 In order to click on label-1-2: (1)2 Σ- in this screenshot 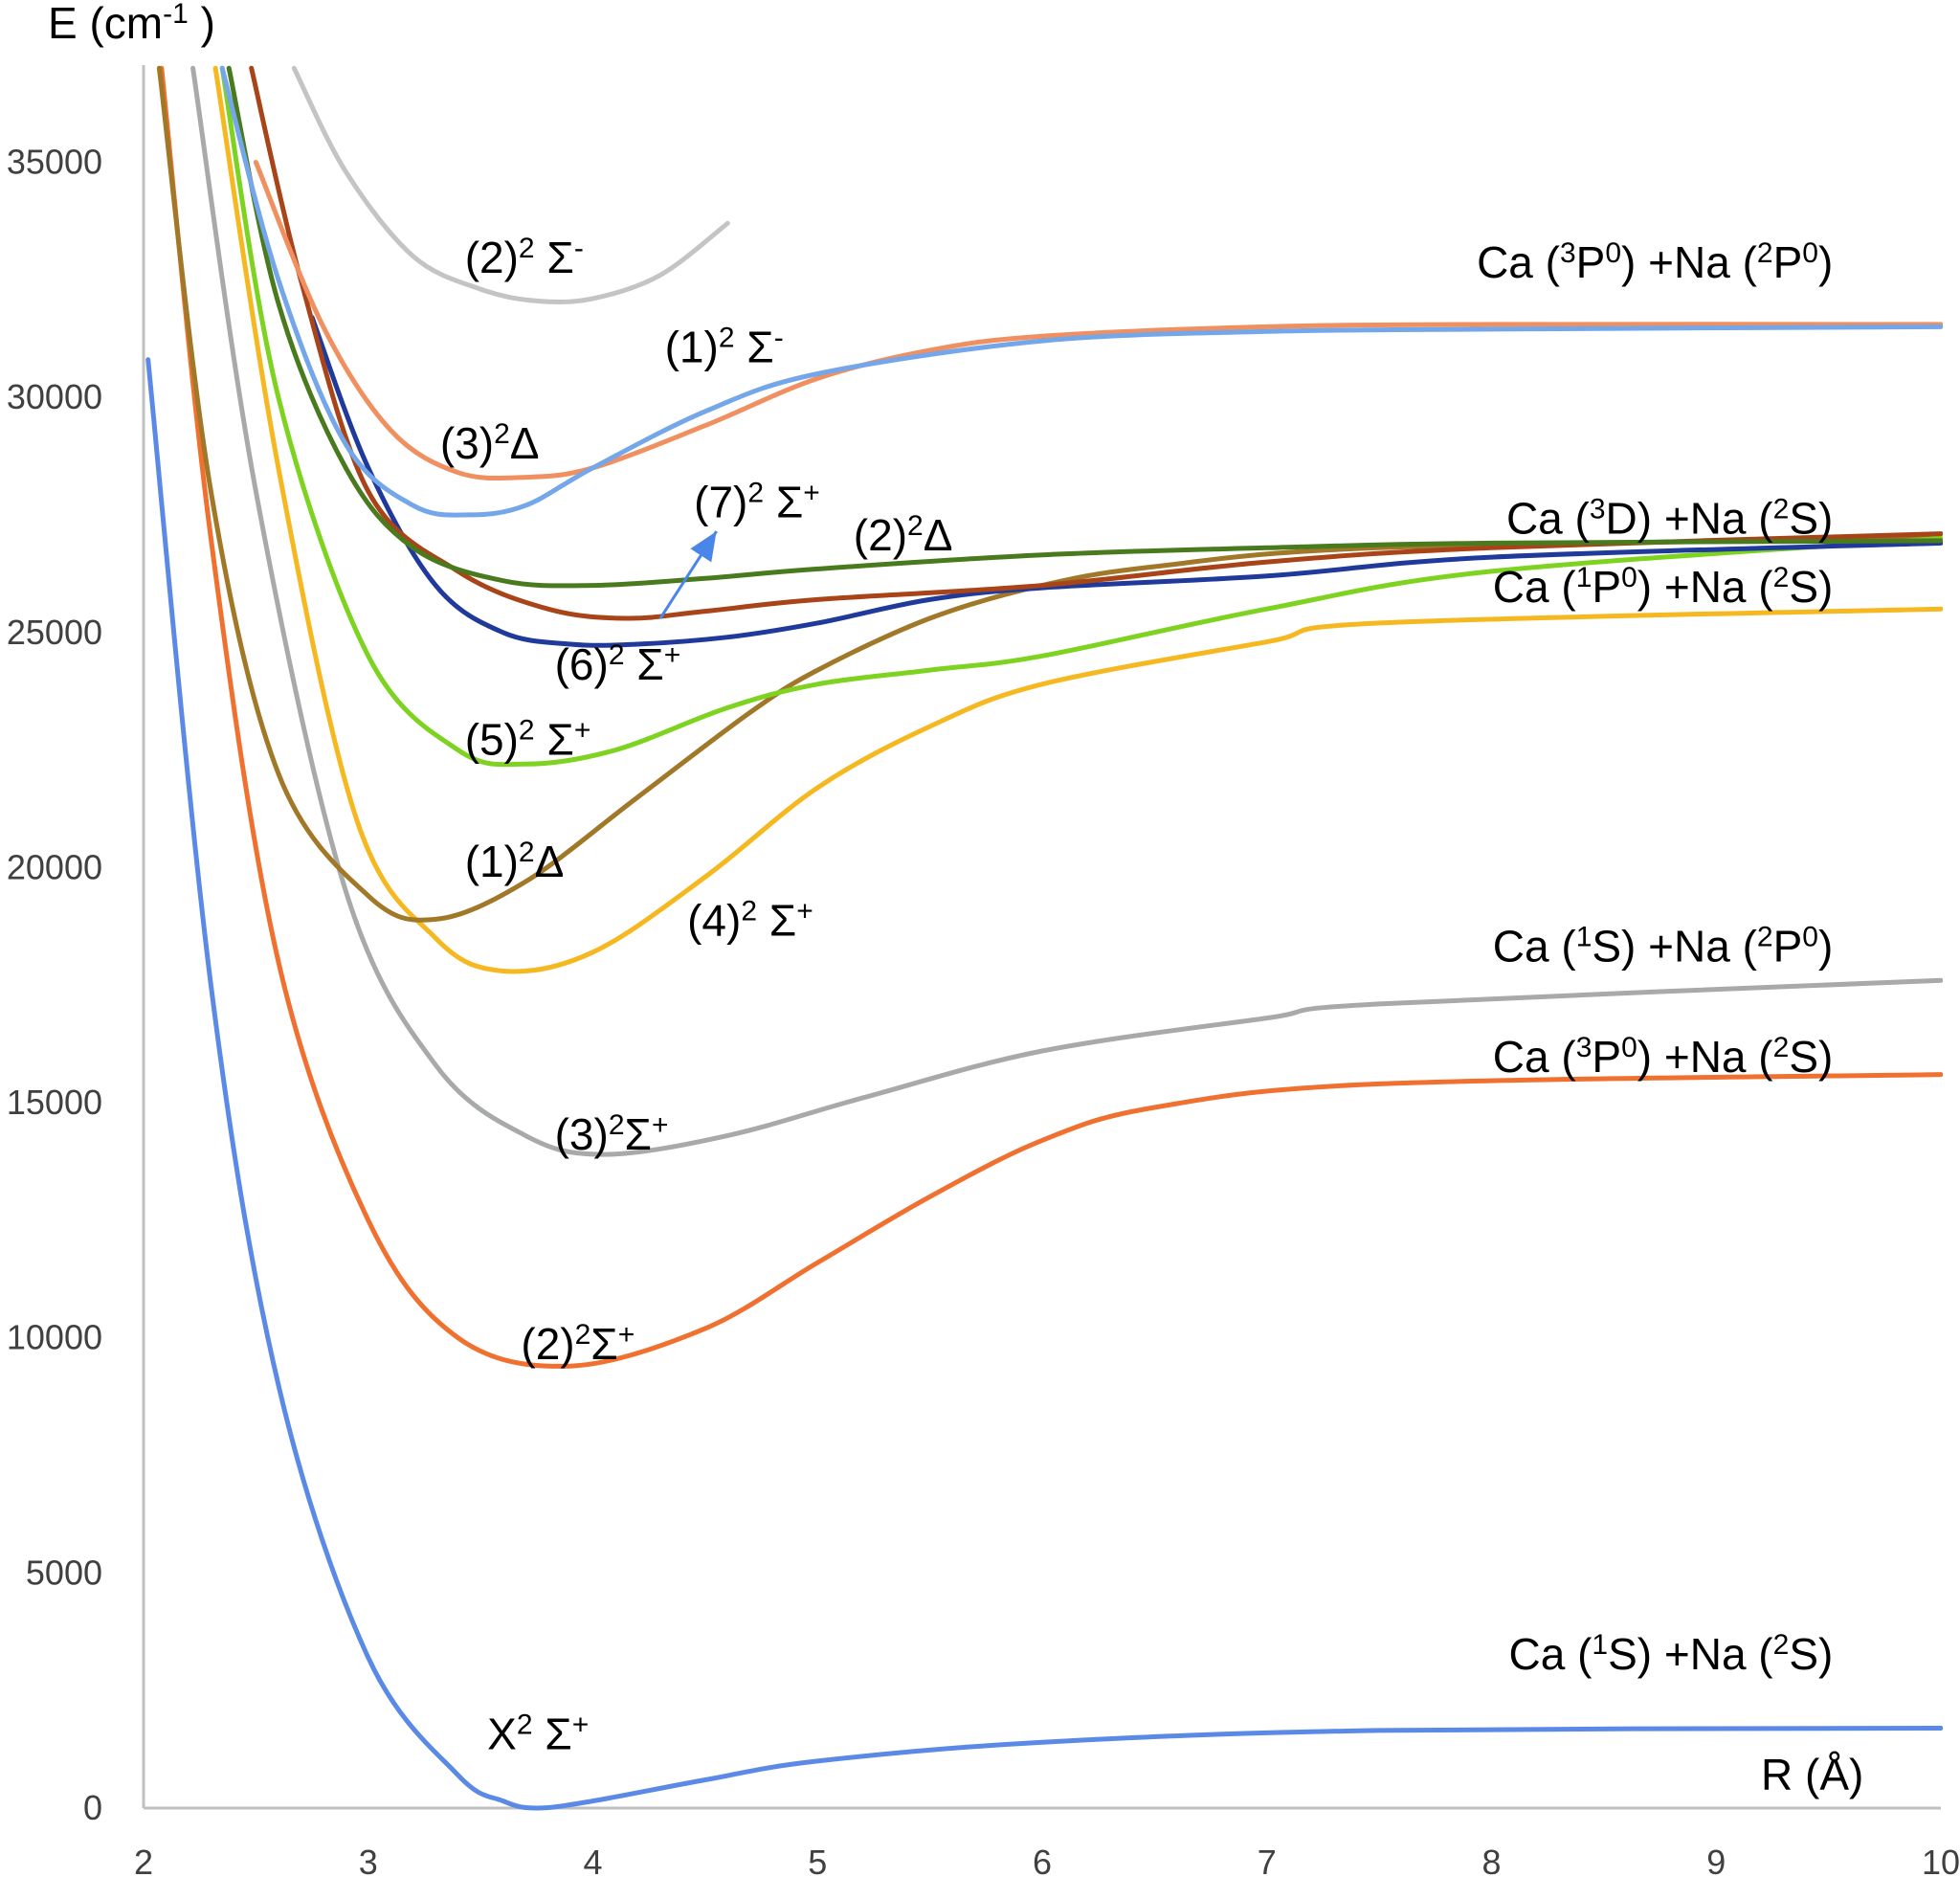, I will do `click(724, 347)`.